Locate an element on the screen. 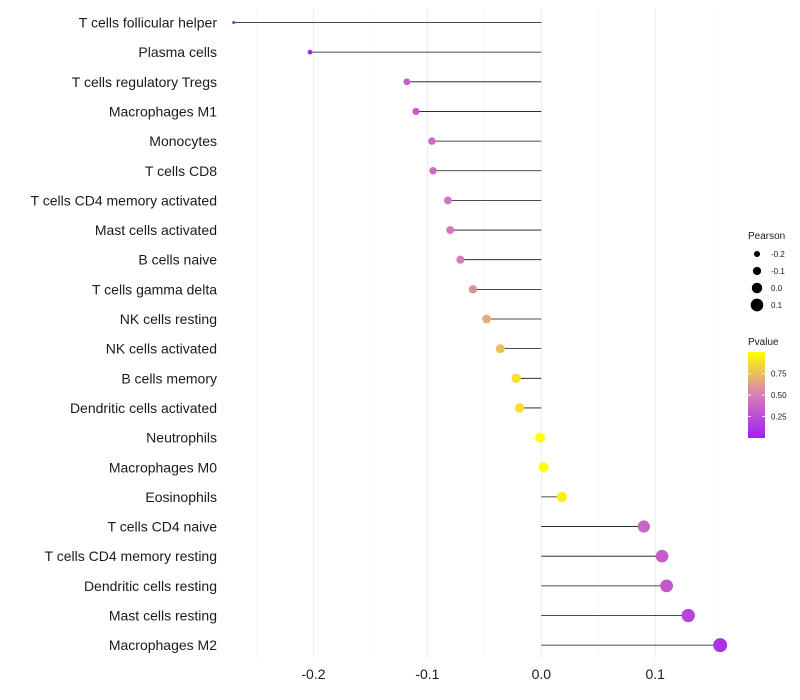 This screenshot has height=700, width=800. x-tick-label: -0.2 is located at coordinates (313, 674).